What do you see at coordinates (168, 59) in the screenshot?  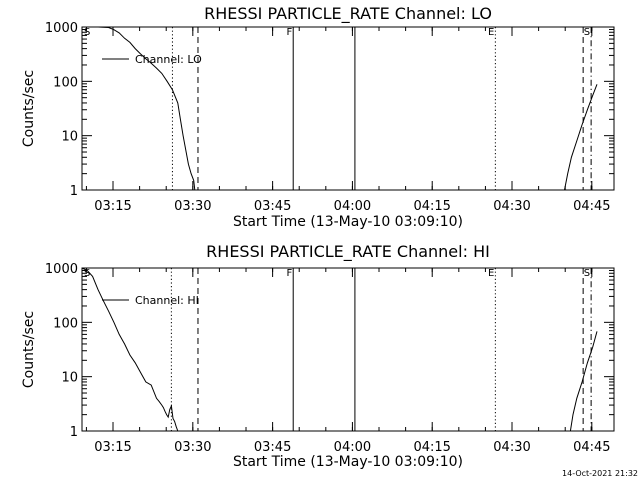 I see `legend-label: Channel: LO` at bounding box center [168, 59].